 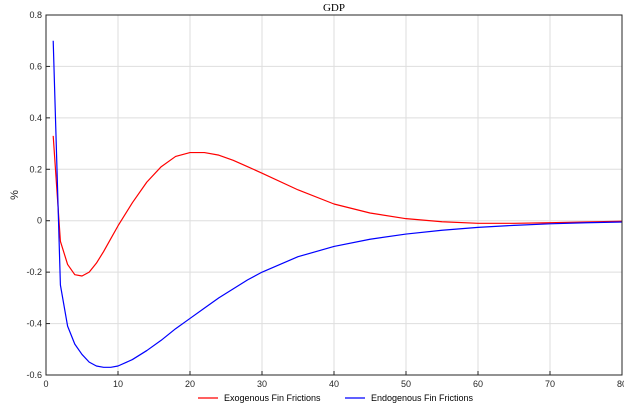 I want to click on x-tick-label: 0, so click(x=45, y=384).